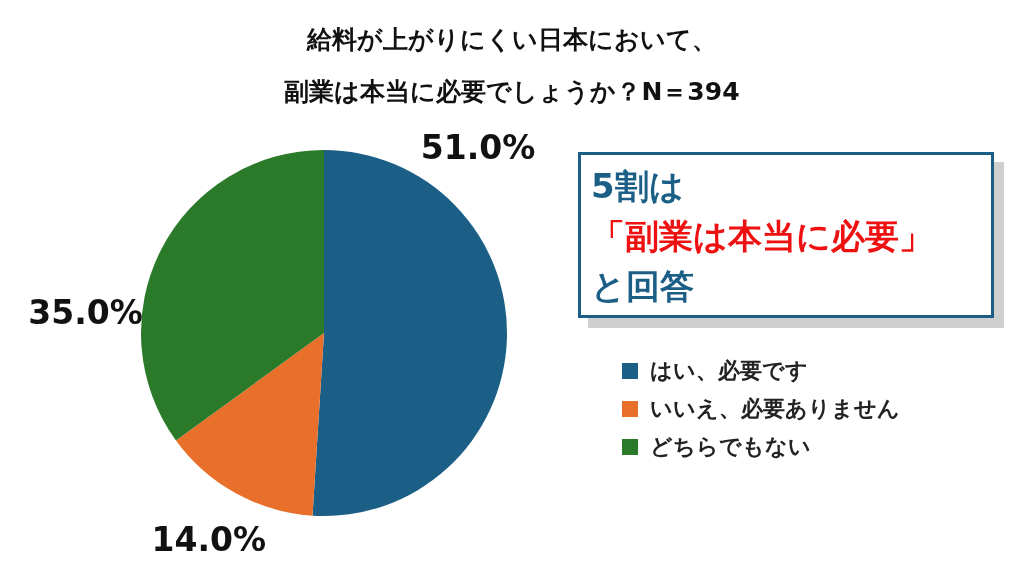 This screenshot has width=1024, height=576. What do you see at coordinates (762, 236) in the screenshot?
I see `text: 「副業は本当に必要」` at bounding box center [762, 236].